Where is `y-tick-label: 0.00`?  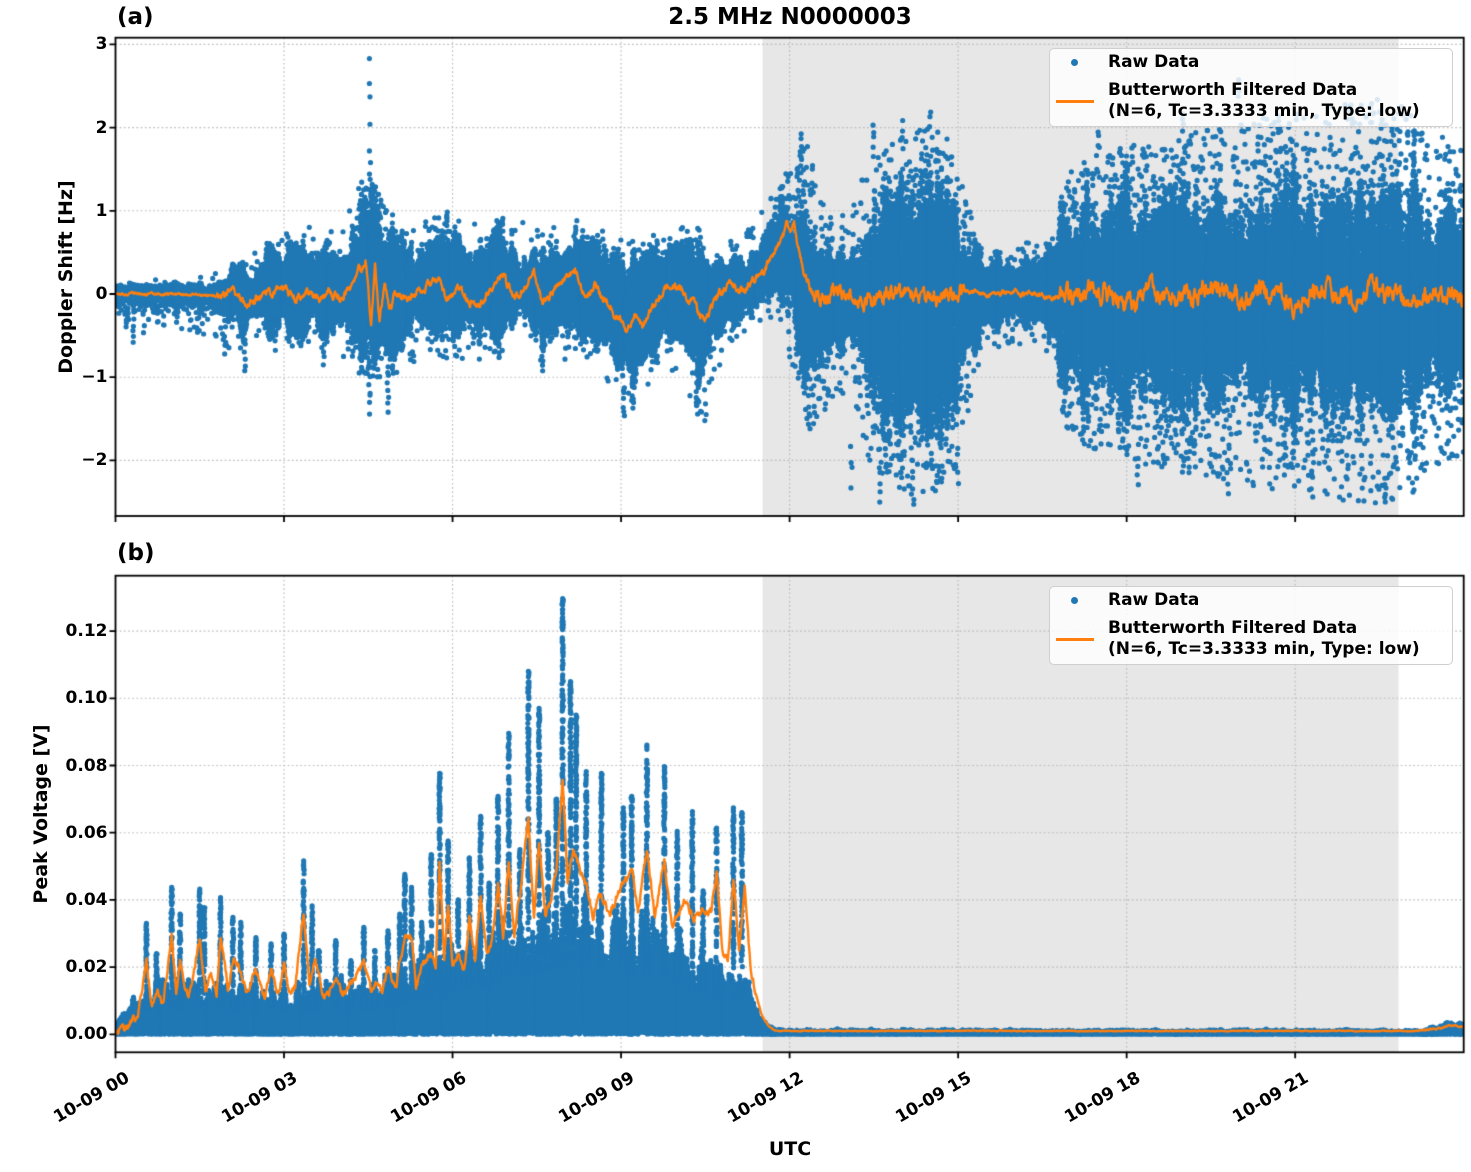
y-tick-label: 0.00 is located at coordinates (86, 1034).